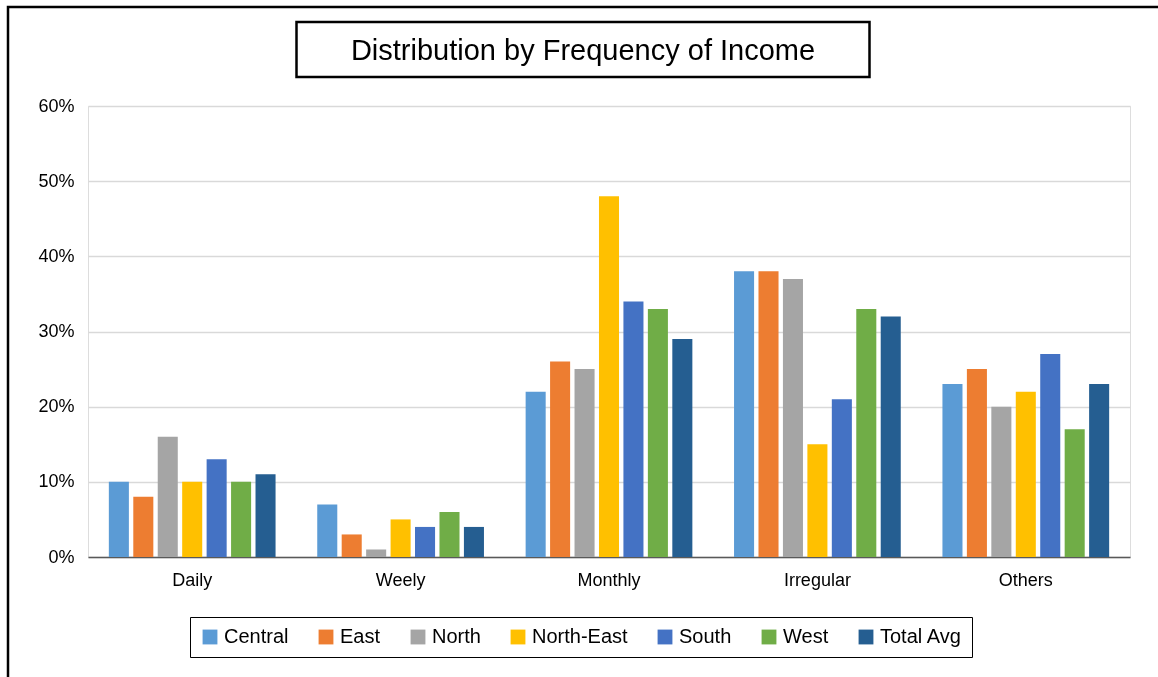 The image size is (1158, 677). What do you see at coordinates (400, 579) in the screenshot?
I see `x-tick-label: Weely` at bounding box center [400, 579].